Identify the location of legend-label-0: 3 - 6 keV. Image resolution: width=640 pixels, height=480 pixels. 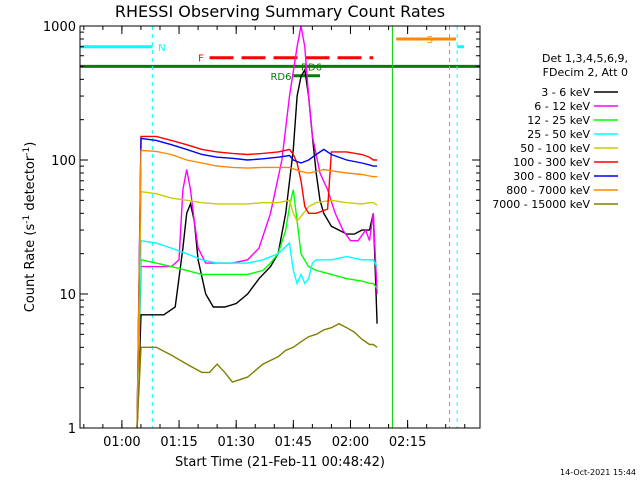
(565, 92).